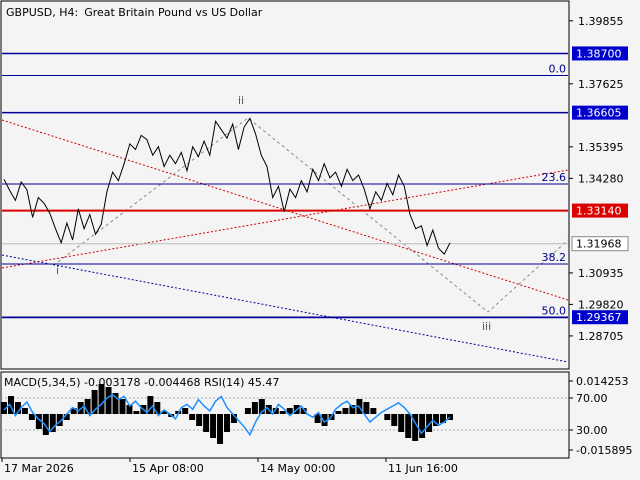 This screenshot has width=640, height=480. I want to click on level-label: 1.36605, so click(599, 113).